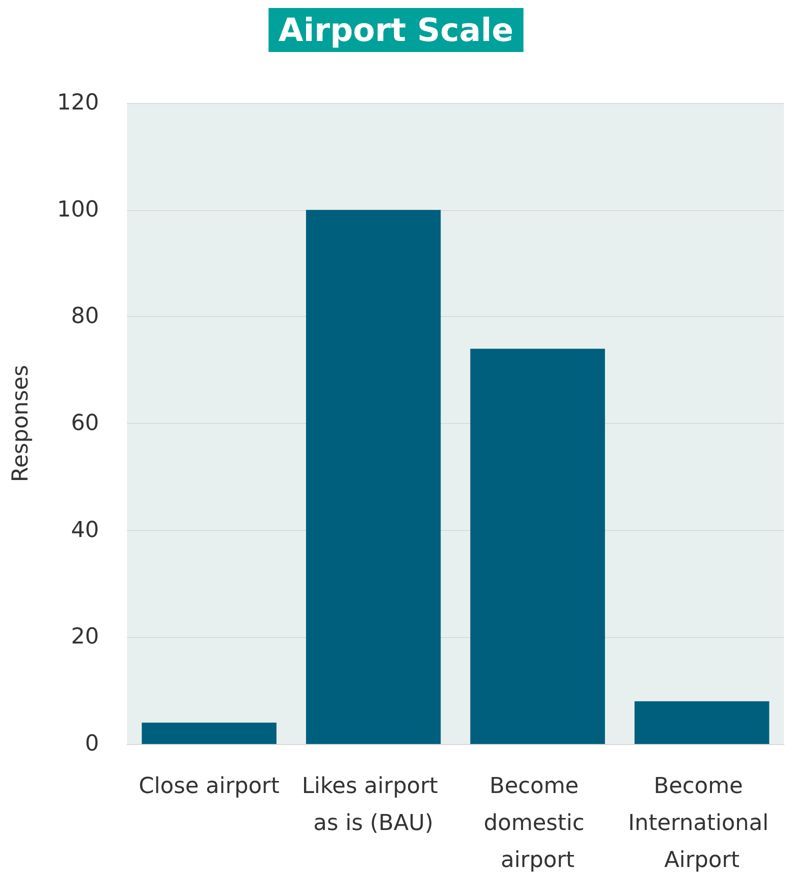  What do you see at coordinates (702, 823) in the screenshot?
I see `x-tick-label: Become International Airport` at bounding box center [702, 823].